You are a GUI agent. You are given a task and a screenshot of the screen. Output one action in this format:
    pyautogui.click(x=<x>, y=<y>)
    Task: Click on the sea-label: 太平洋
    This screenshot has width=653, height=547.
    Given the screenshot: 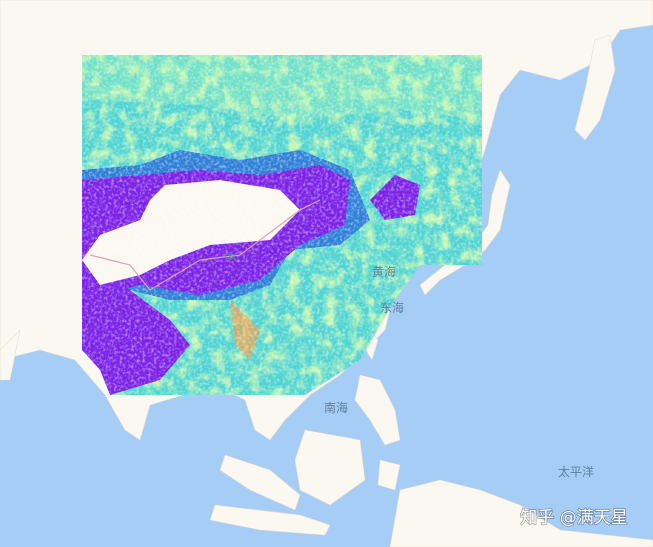 What is the action you would take?
    pyautogui.click(x=576, y=471)
    